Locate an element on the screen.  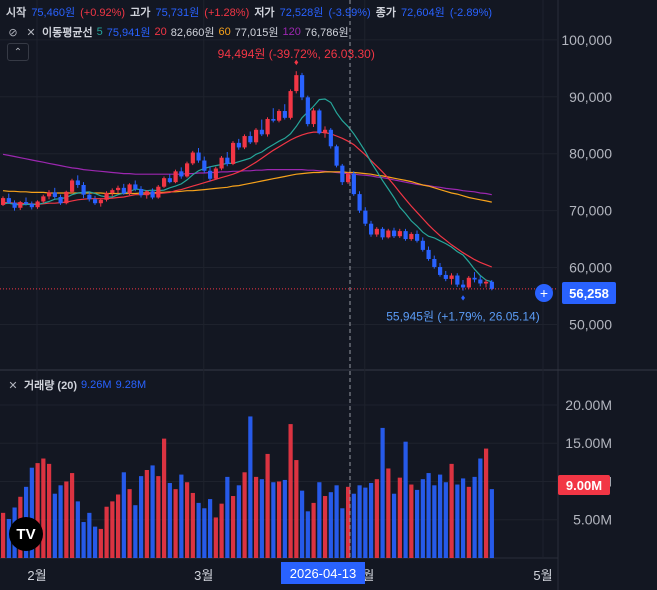
volume-tick-label: 20.00M is located at coordinates (588, 405).